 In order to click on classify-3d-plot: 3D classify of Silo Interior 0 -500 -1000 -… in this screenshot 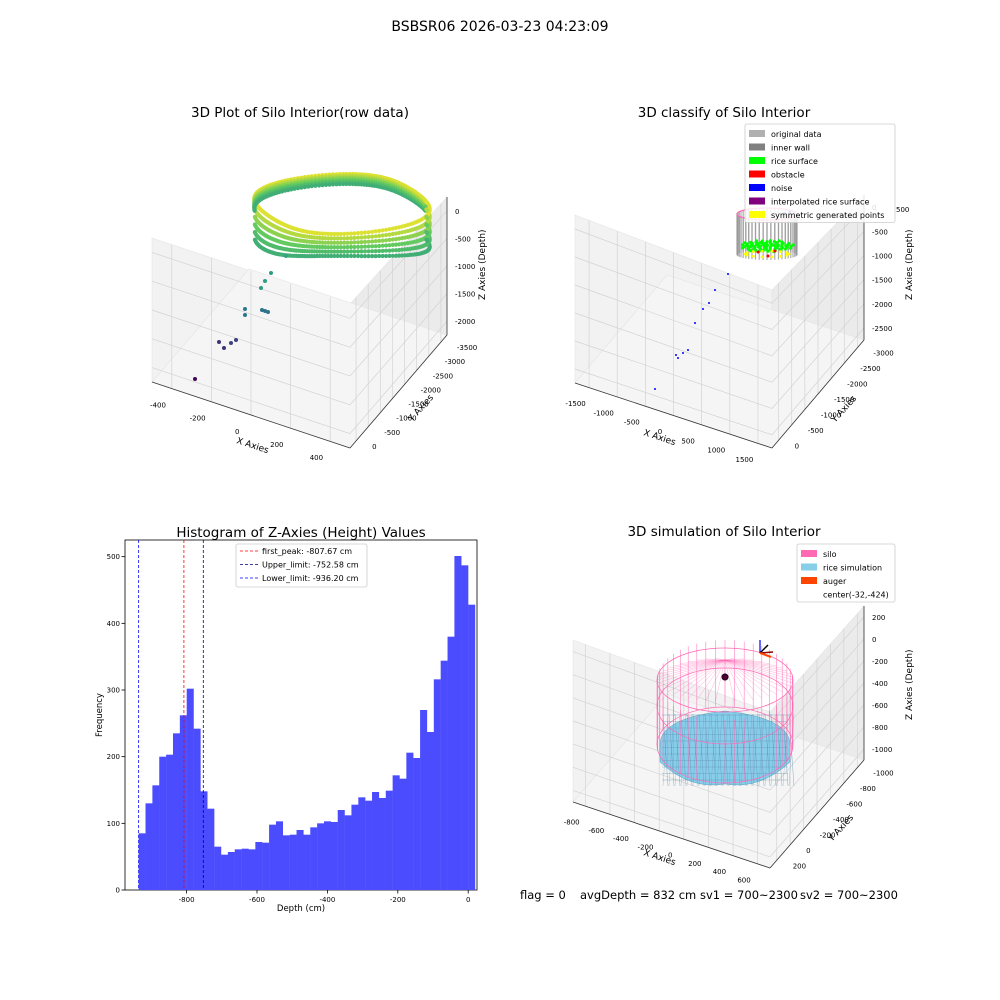, I will do `click(740, 284)`.